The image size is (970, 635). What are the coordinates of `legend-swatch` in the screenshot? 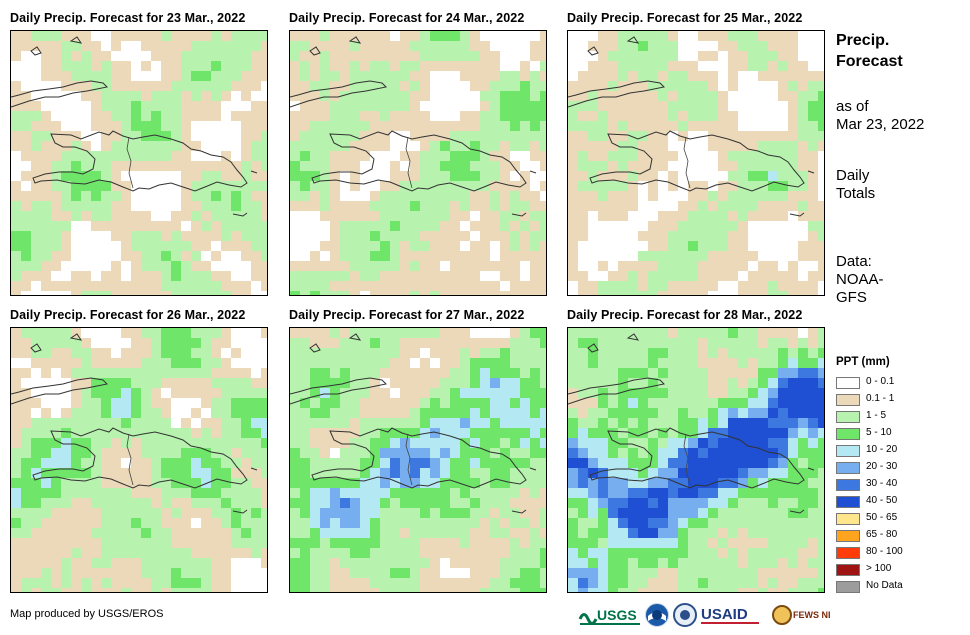 It's located at (848, 587).